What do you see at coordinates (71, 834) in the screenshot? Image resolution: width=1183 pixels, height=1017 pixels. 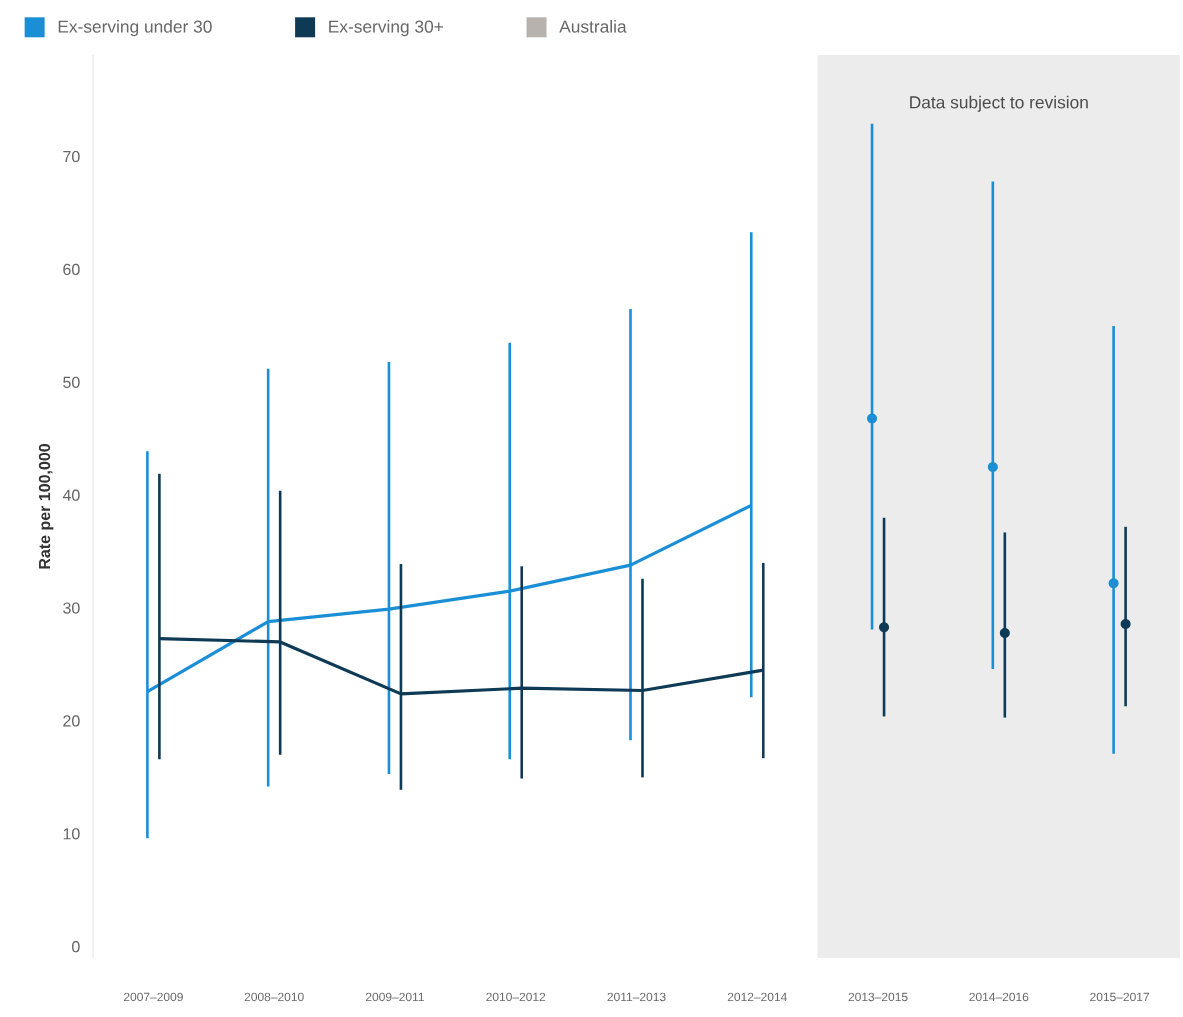 I see `y-tick-label: 10` at bounding box center [71, 834].